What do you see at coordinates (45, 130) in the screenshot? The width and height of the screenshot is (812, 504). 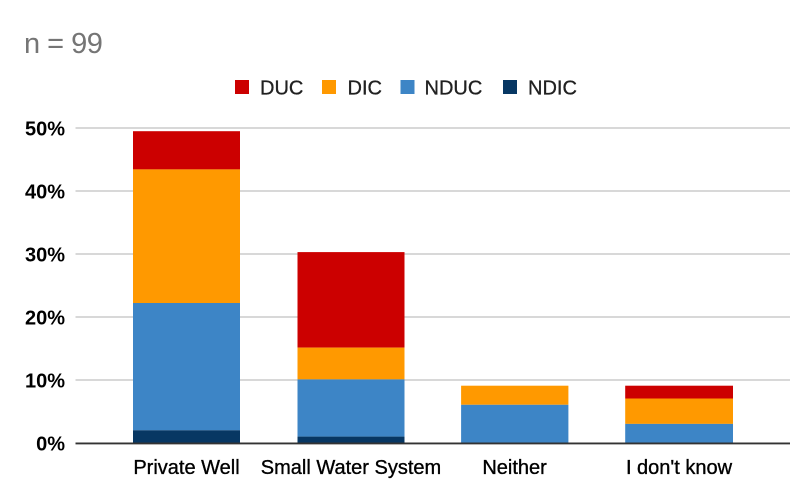 I see `svg-text: 50%` at bounding box center [45, 130].